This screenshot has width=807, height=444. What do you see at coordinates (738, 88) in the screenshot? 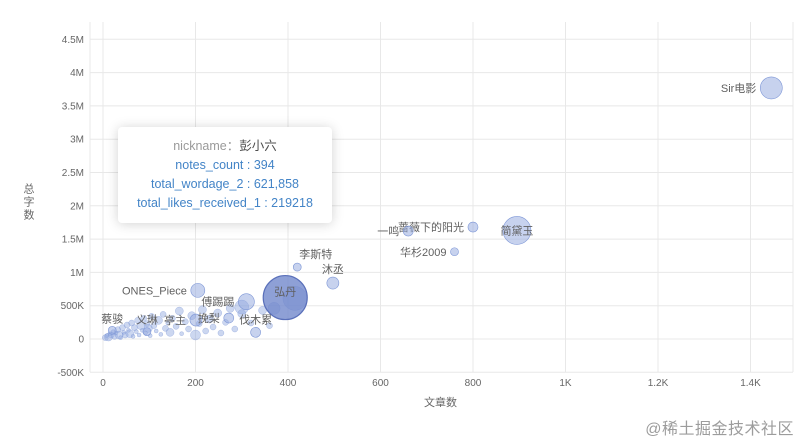
I see `data-point-label: Sir电影` at bounding box center [738, 88].